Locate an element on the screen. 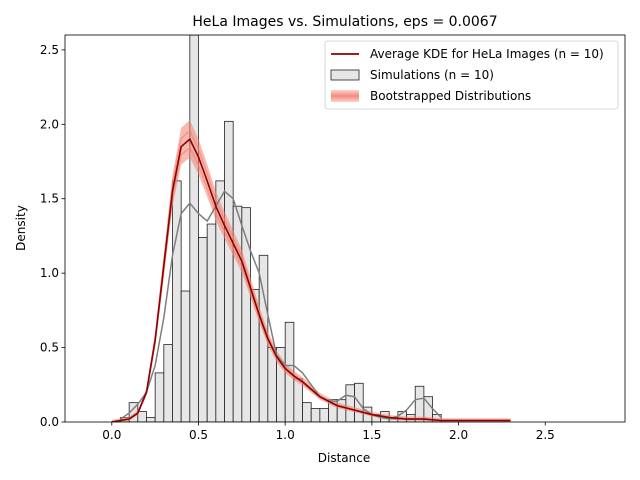 This screenshot has height=480, width=640. legend-box is located at coordinates (471, 75).